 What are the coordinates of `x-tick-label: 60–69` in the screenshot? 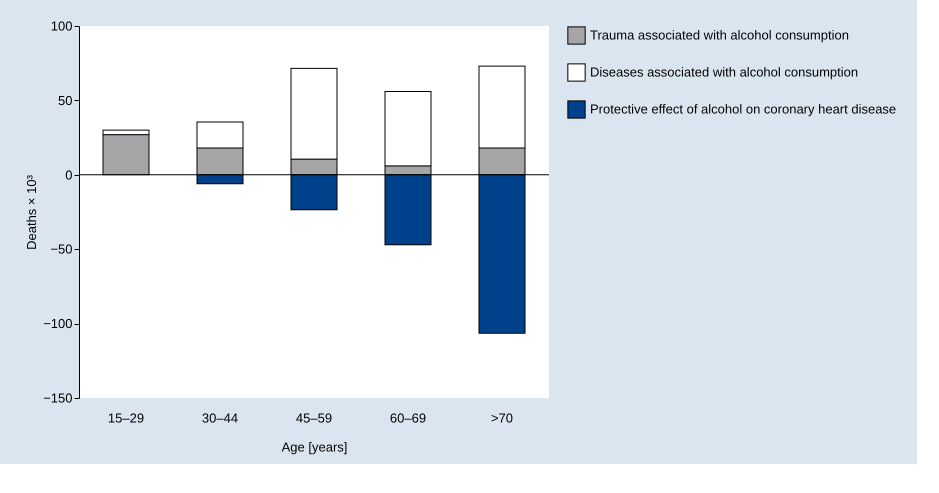 It's located at (408, 418).